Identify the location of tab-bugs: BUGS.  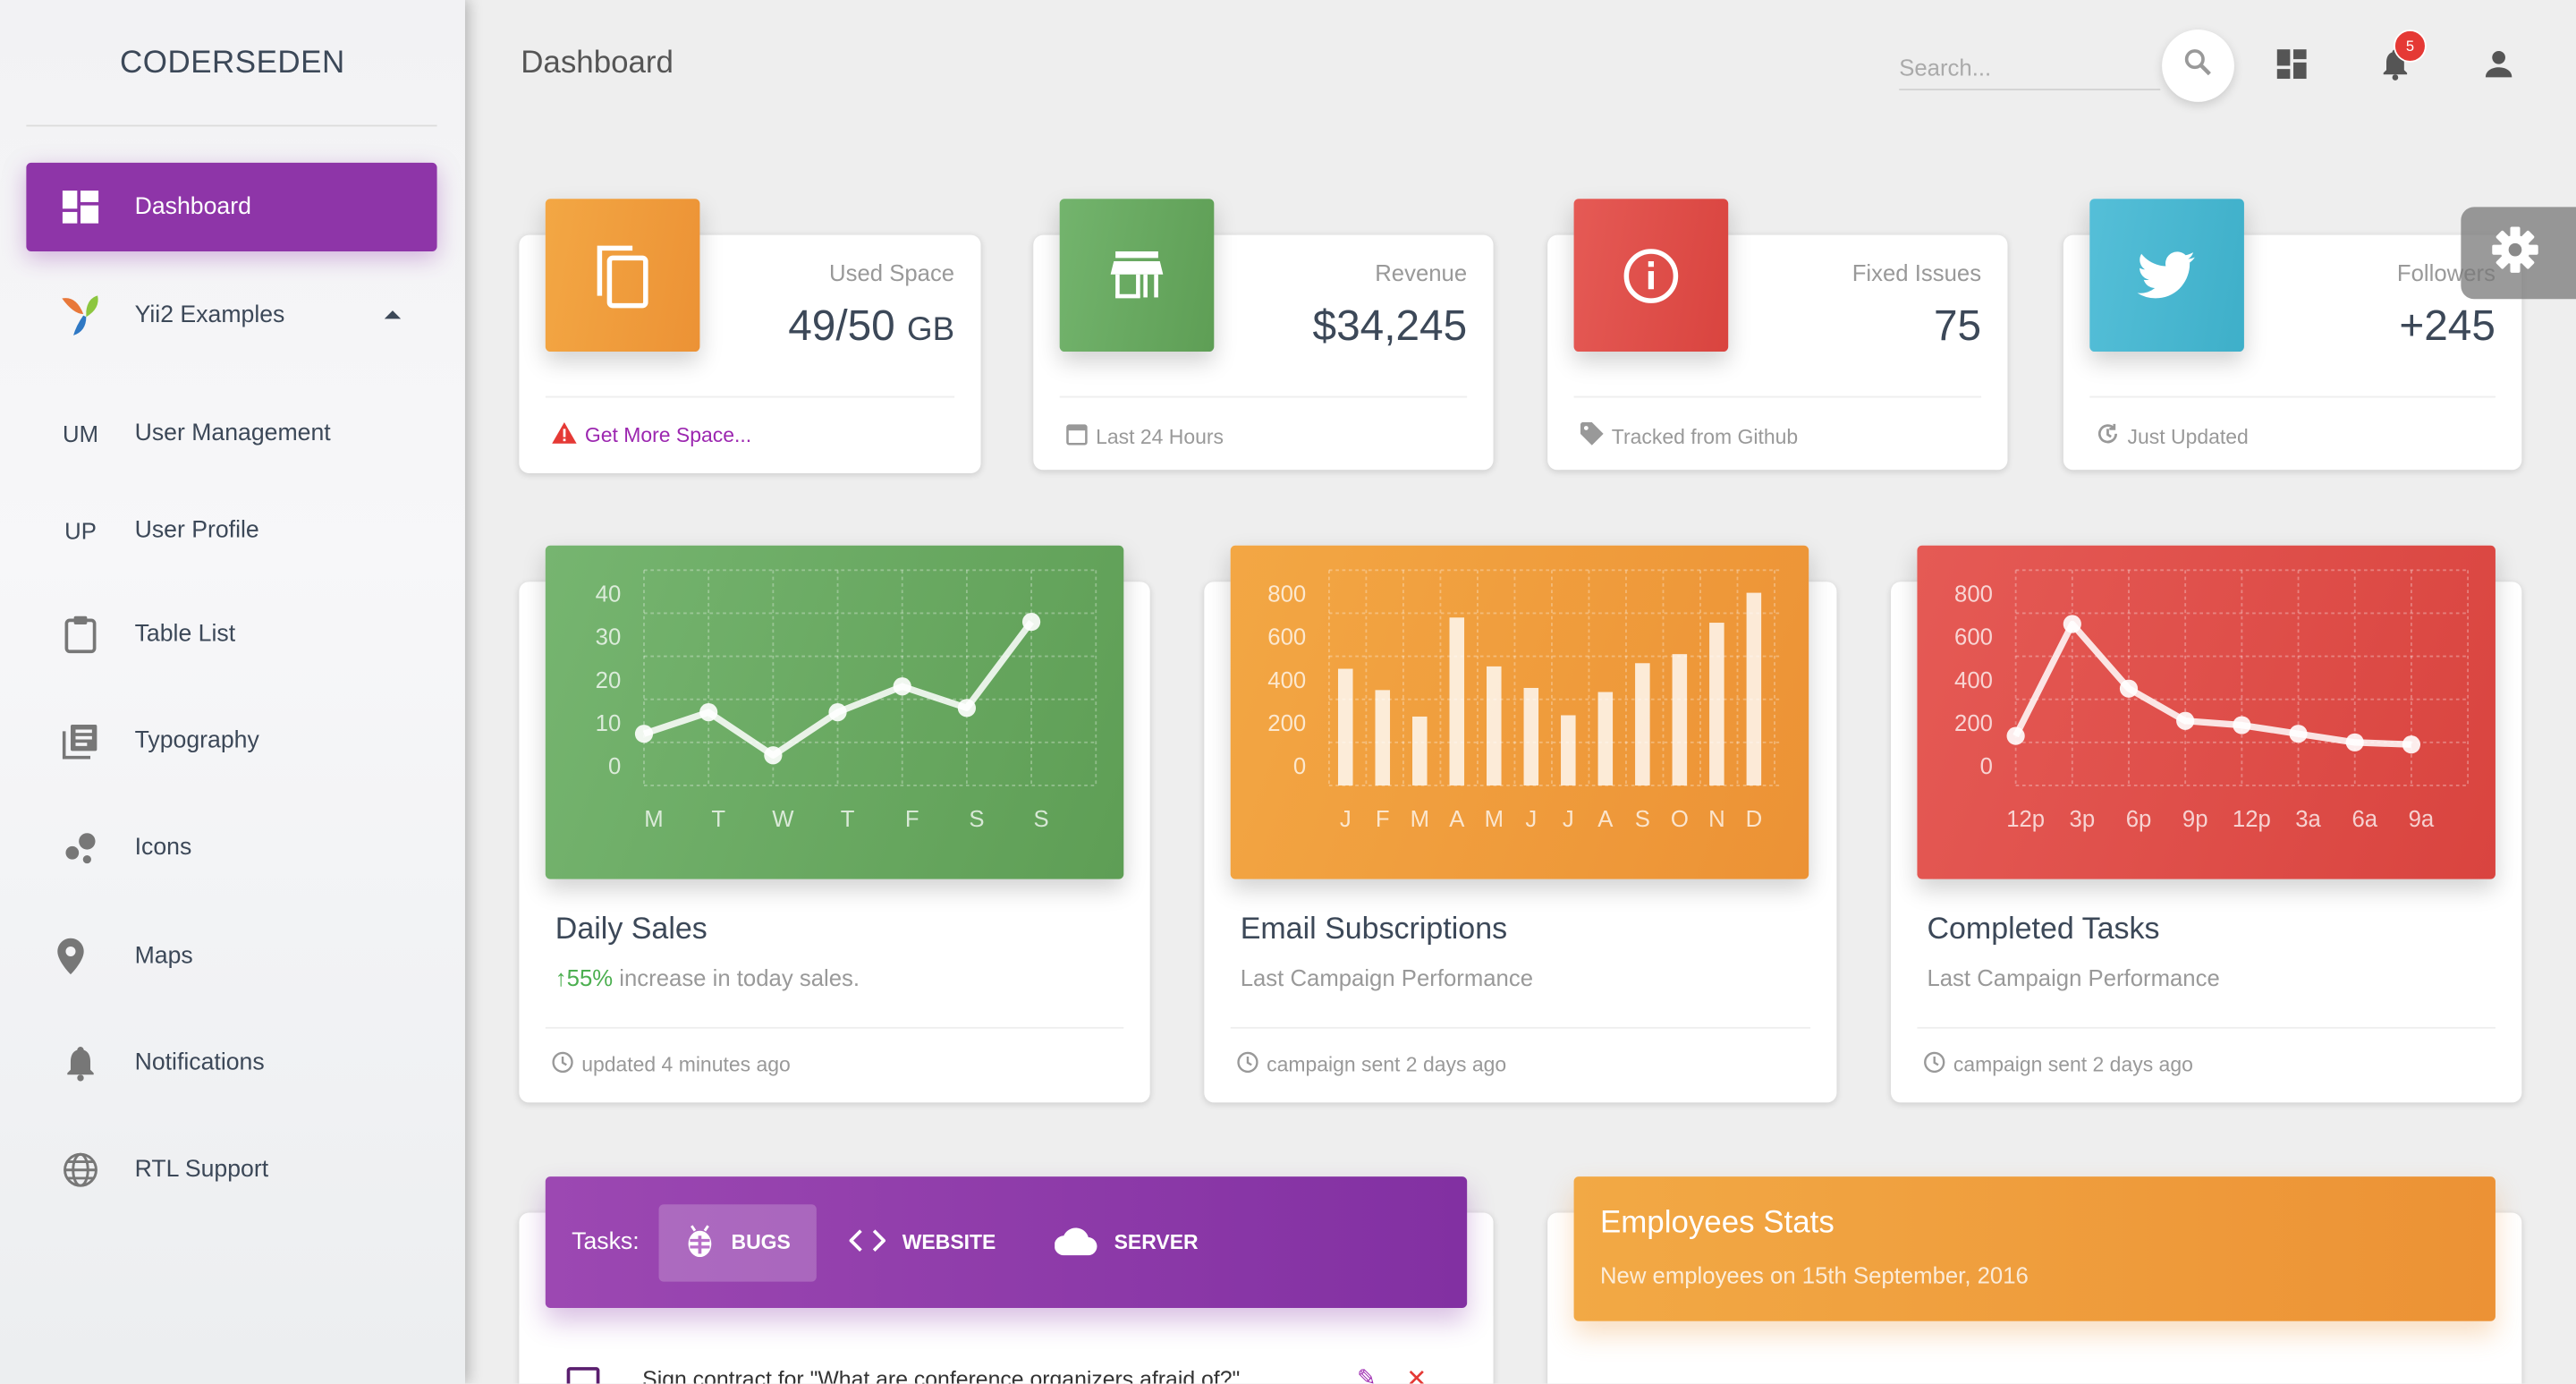
(738, 1242).